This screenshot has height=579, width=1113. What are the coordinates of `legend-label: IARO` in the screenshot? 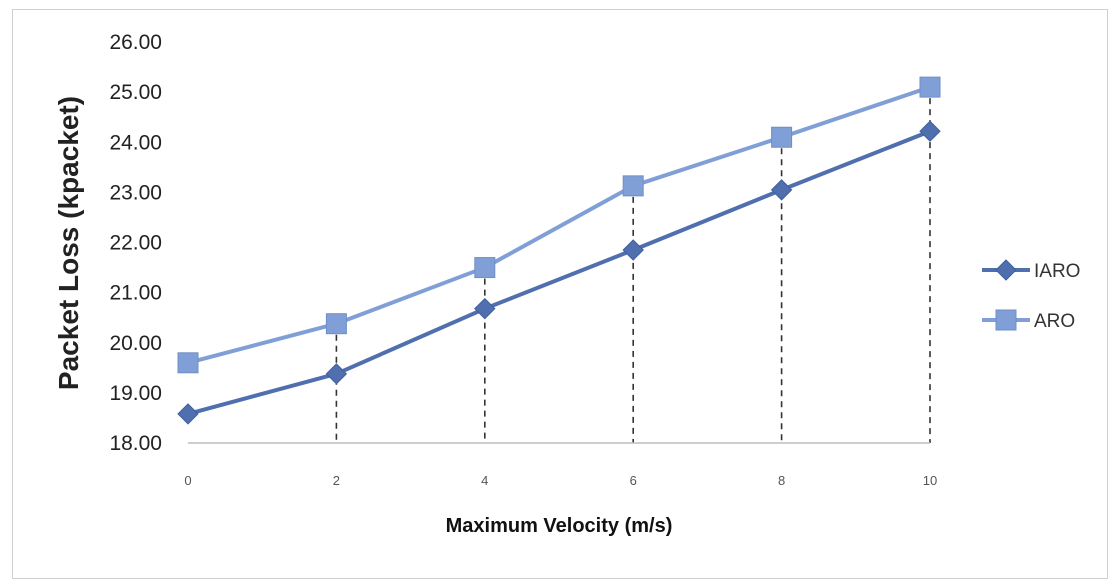 It's located at (1057, 271).